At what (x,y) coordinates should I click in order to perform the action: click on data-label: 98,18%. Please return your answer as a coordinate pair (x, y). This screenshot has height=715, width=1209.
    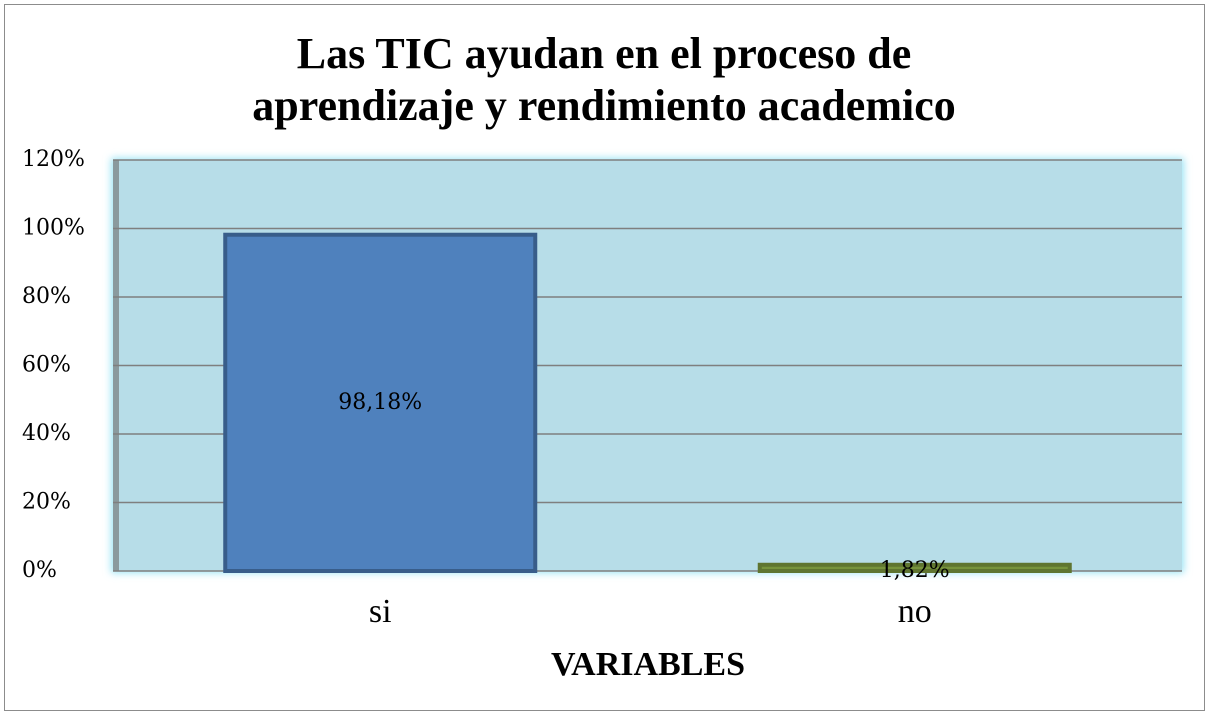
    Looking at the image, I should click on (380, 402).